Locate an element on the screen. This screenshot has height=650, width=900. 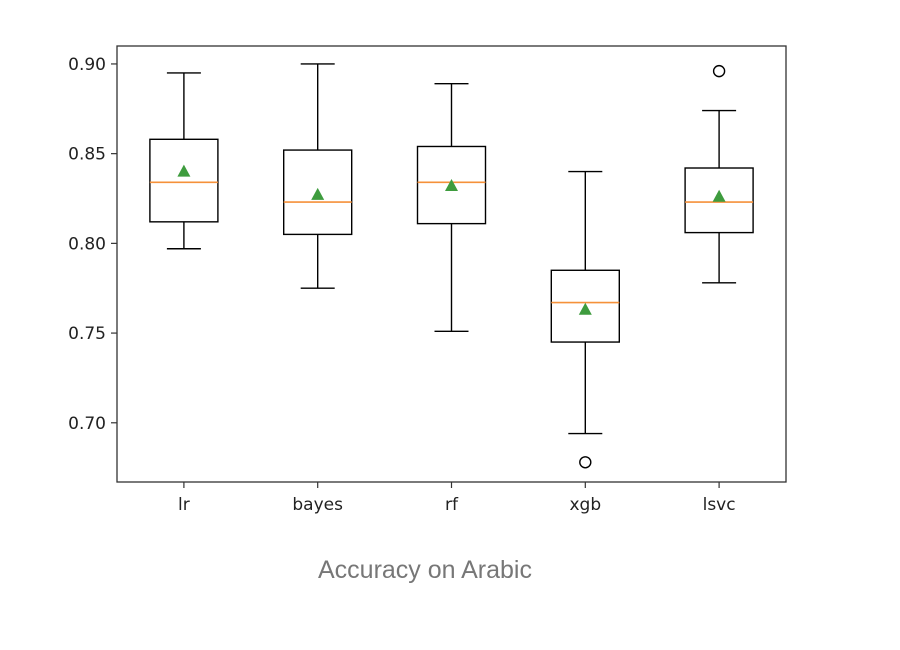
box-group-bayes is located at coordinates (318, 176).